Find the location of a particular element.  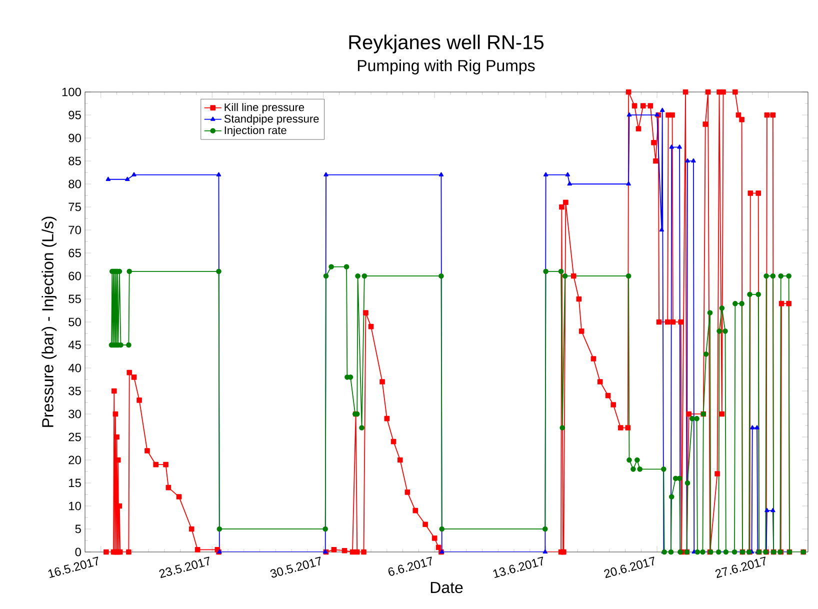

y-tick-label: 65 is located at coordinates (74, 253).